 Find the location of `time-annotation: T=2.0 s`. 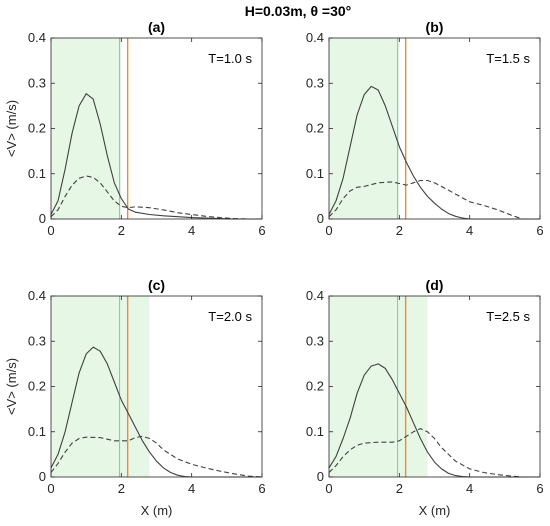

time-annotation: T=2.0 s is located at coordinates (230, 316).